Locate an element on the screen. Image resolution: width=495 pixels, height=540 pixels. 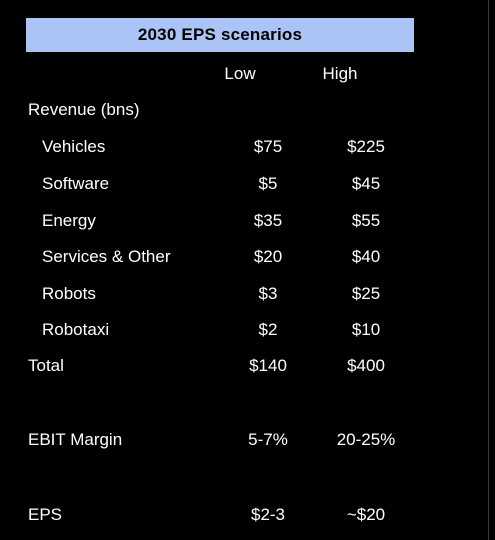
row-label: Vehicles is located at coordinates (74, 146).